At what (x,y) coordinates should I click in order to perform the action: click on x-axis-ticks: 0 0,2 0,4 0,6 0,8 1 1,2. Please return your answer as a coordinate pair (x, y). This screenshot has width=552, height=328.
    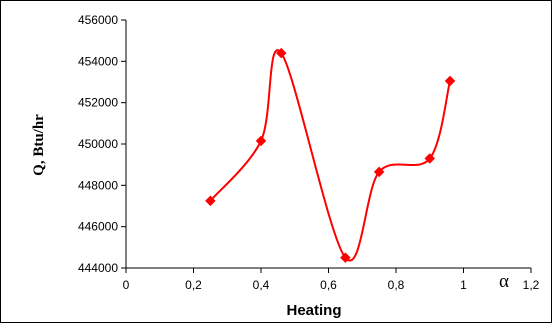
    Looking at the image, I should click on (331, 280).